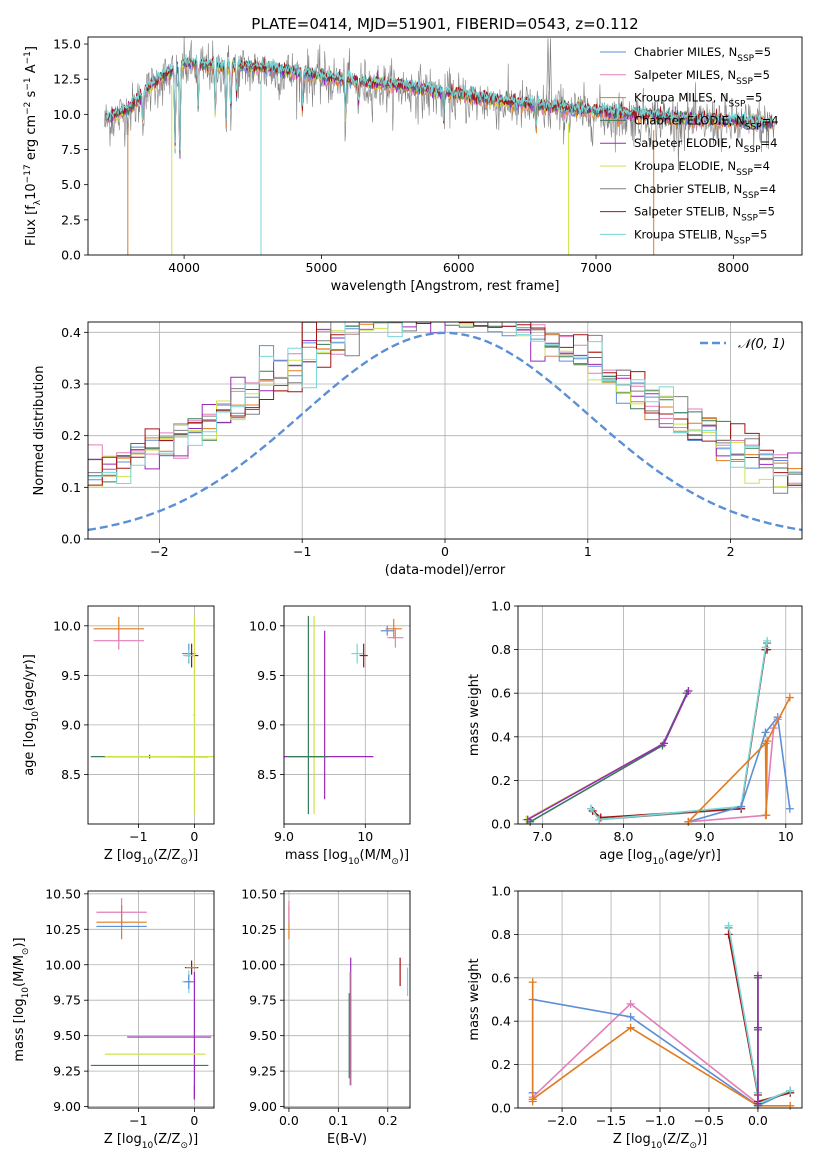 This screenshot has height=1170, width=819. What do you see at coordinates (322, 267) in the screenshot?
I see `x-tick-label: 5000` at bounding box center [322, 267].